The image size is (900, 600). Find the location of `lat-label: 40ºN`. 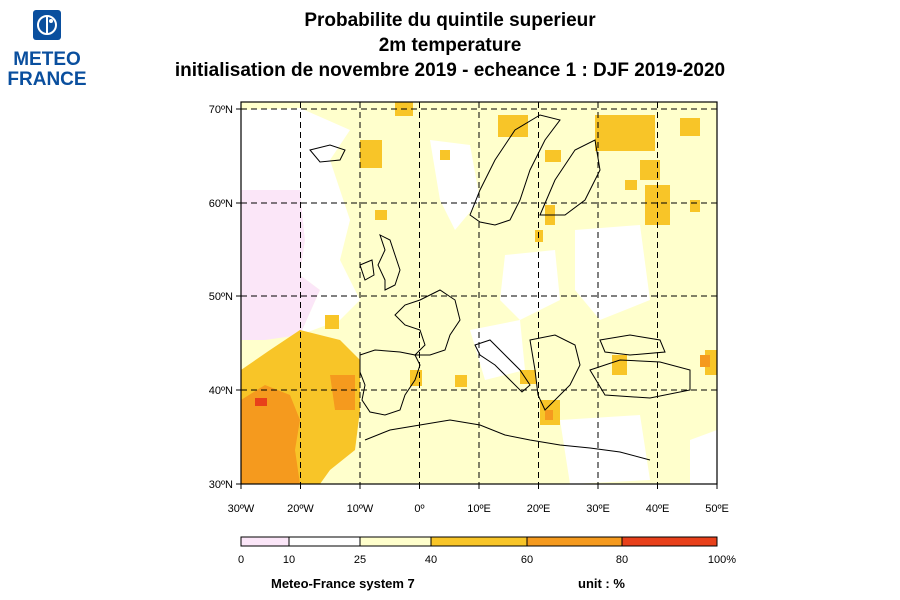

lat-label: 40ºN is located at coordinates (221, 391).